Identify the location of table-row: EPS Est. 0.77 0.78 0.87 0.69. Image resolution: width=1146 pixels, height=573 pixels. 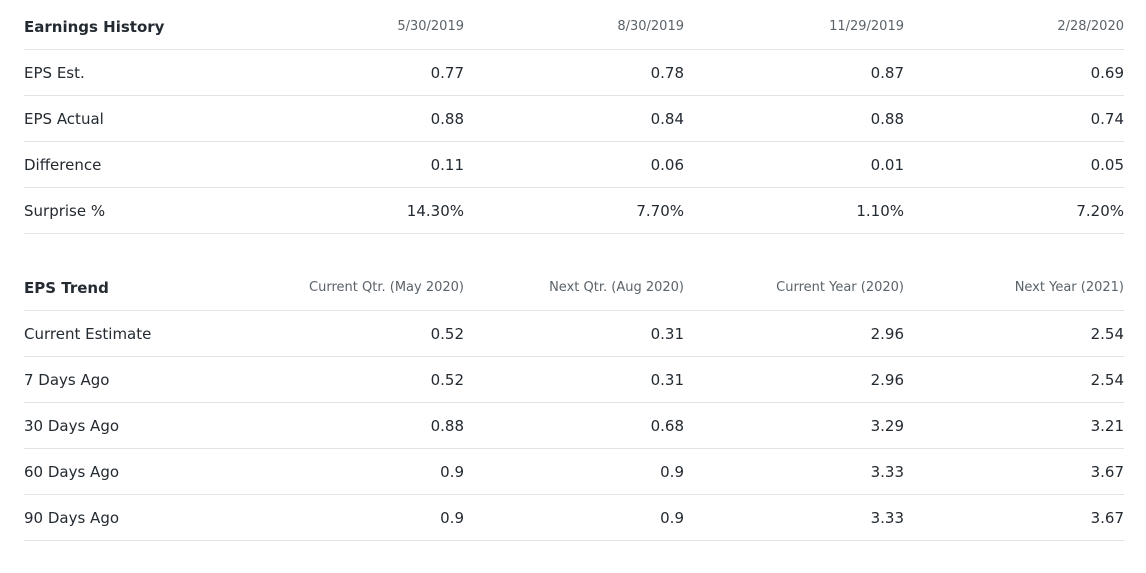
(574, 72).